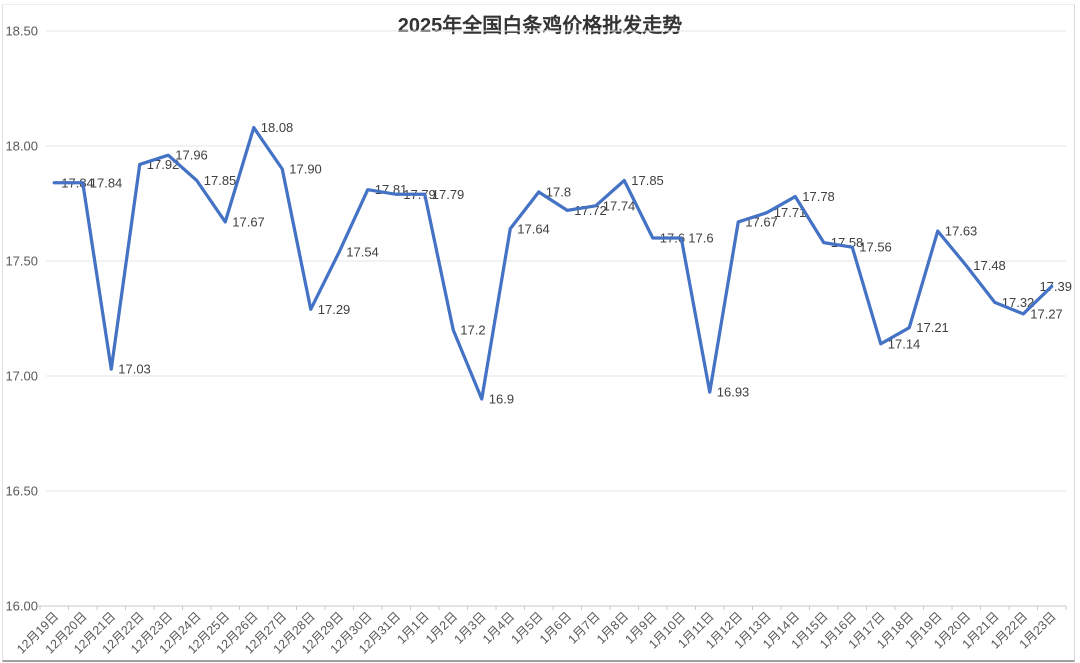 The height and width of the screenshot is (663, 1080). I want to click on data-label: 17.90, so click(305, 169).